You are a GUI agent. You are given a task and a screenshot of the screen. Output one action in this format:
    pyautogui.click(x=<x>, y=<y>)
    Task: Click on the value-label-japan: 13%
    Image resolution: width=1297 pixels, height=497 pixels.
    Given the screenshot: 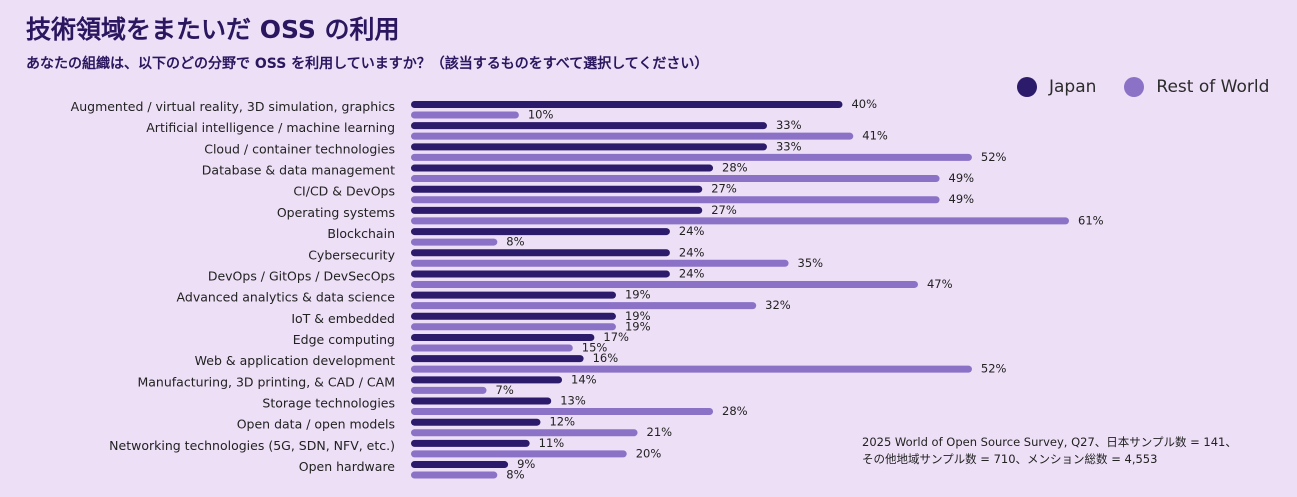 What is the action you would take?
    pyautogui.click(x=573, y=401)
    